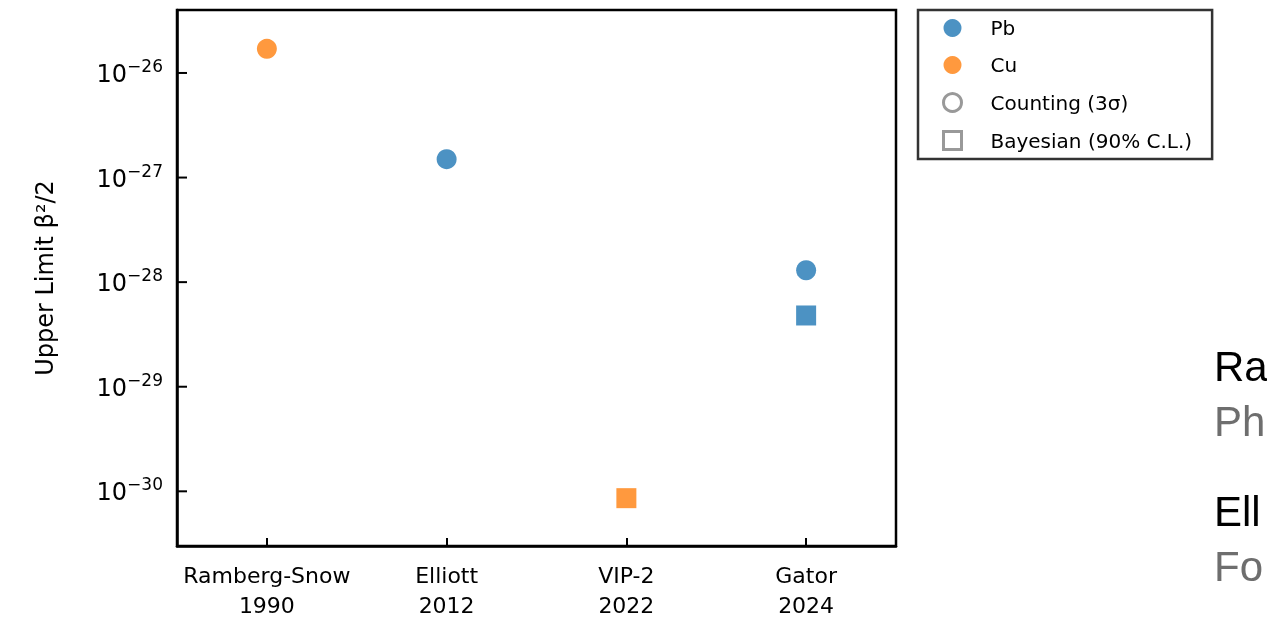 The image size is (1267, 621). I want to click on text: Ell, so click(1237, 511).